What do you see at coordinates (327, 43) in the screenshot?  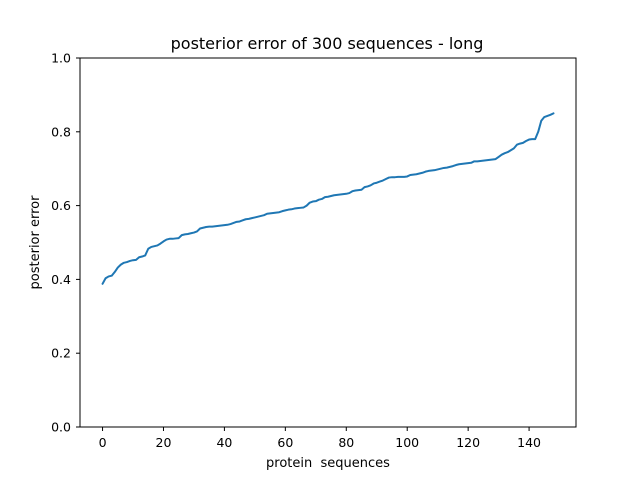 I see `chart-title: posterior error of 300 sequences - long` at bounding box center [327, 43].